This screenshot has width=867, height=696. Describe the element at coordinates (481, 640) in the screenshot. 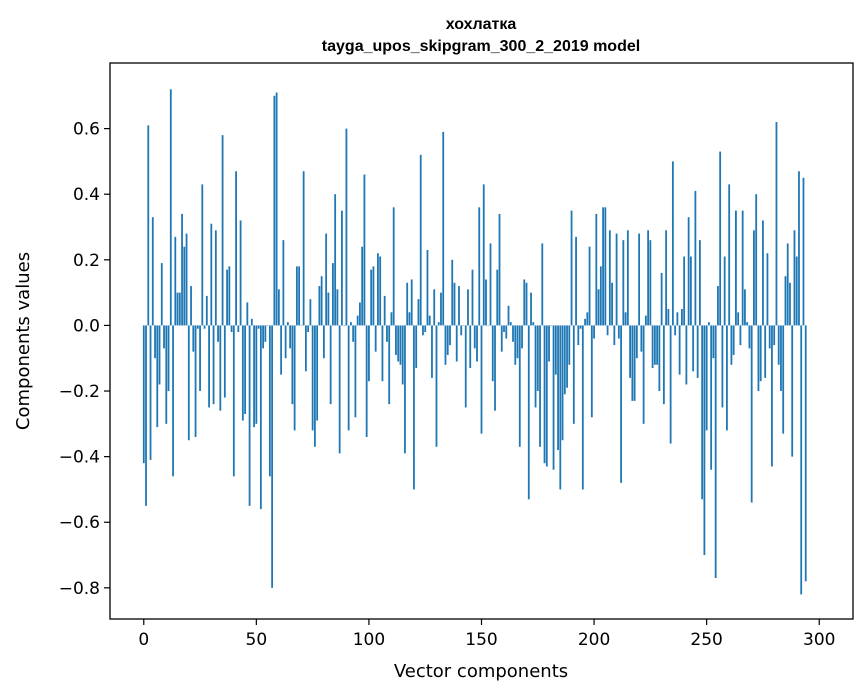

I see `x-tick-label: 150` at that location.